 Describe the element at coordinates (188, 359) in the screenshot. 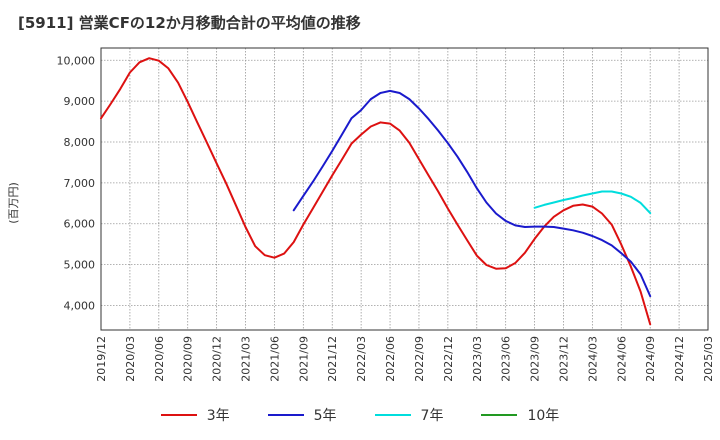

I see `x-tick-label: 2020/09` at that location.